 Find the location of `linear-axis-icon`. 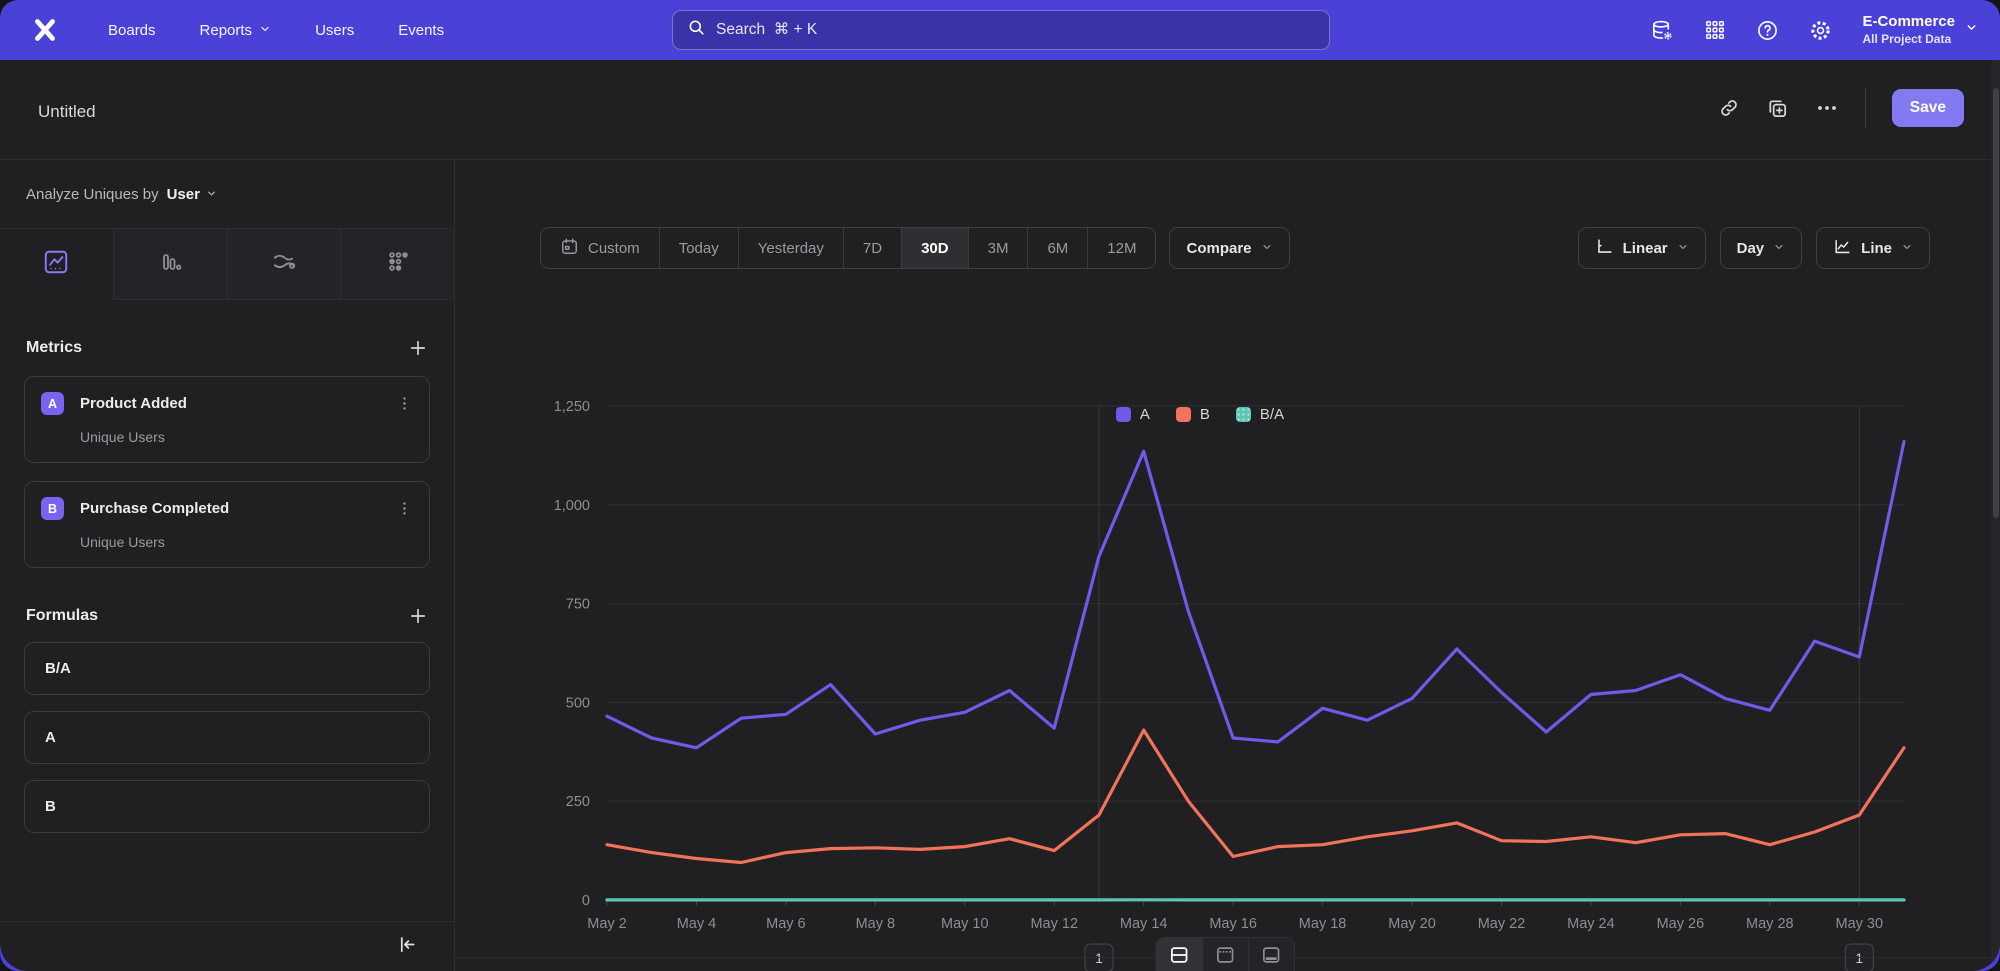

linear-axis-icon is located at coordinates (1604, 248).